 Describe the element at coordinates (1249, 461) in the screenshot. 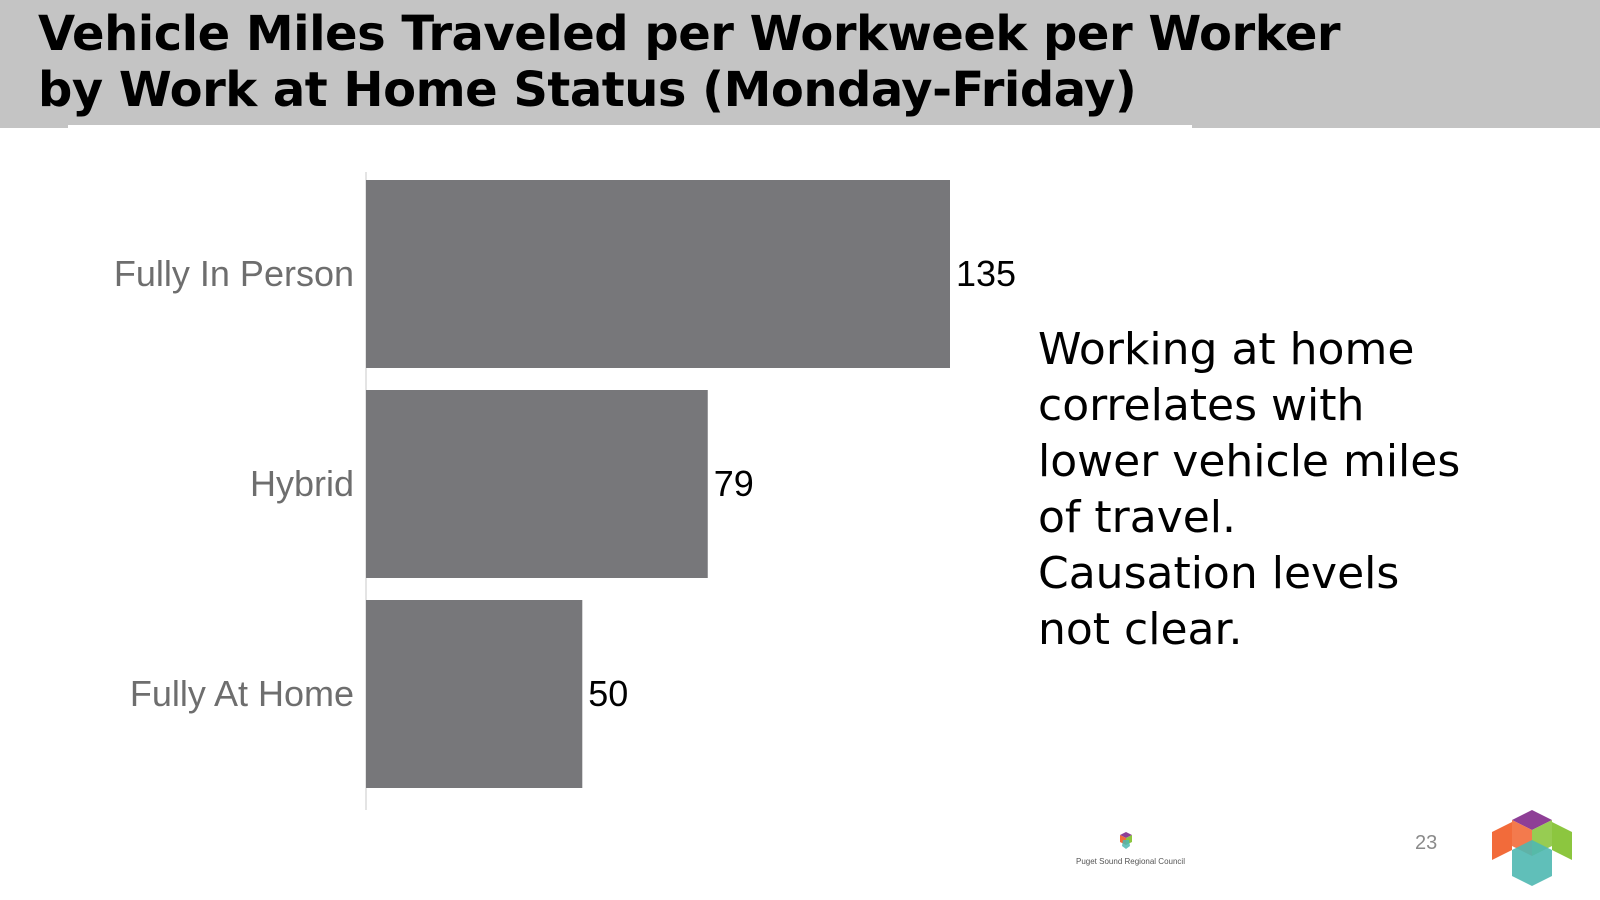

I see `callout-line: lower vehicle miles` at that location.